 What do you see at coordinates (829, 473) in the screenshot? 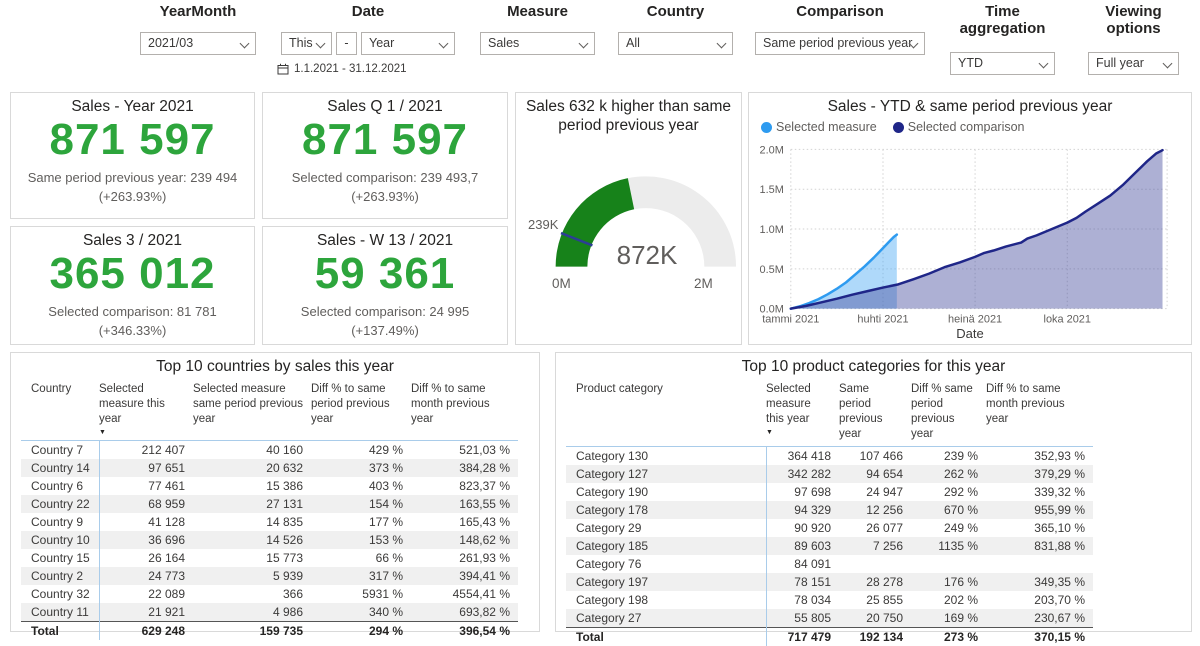
I see `table-row: Category 127 342 282 94 654 262 % 379,29 %` at bounding box center [829, 473].